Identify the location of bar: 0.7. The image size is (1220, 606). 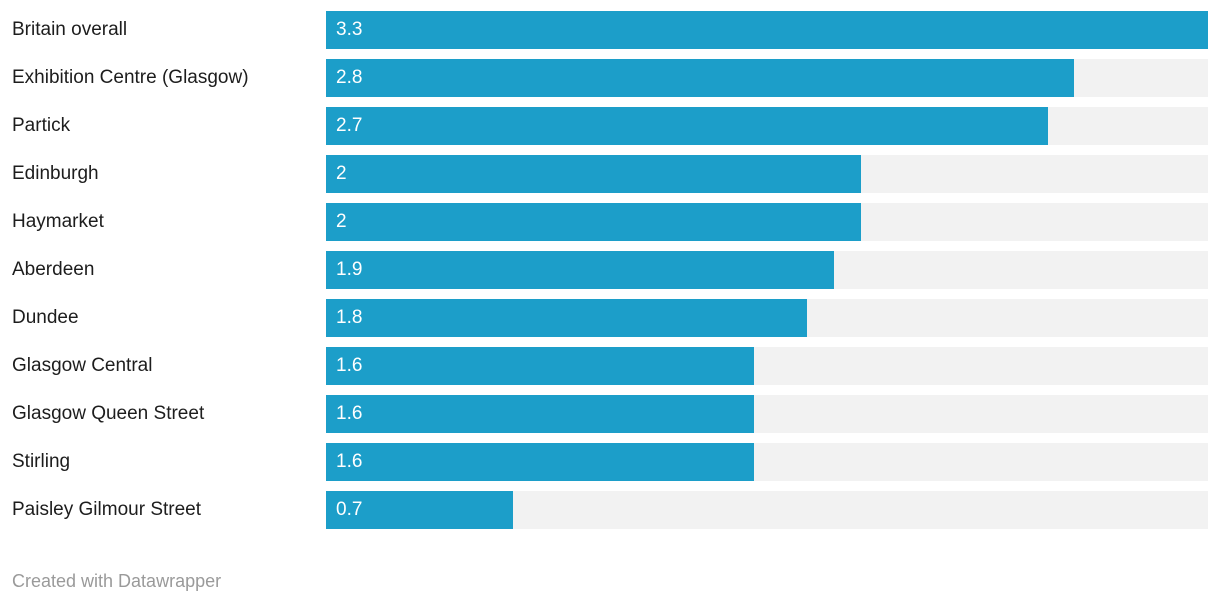
(420, 510).